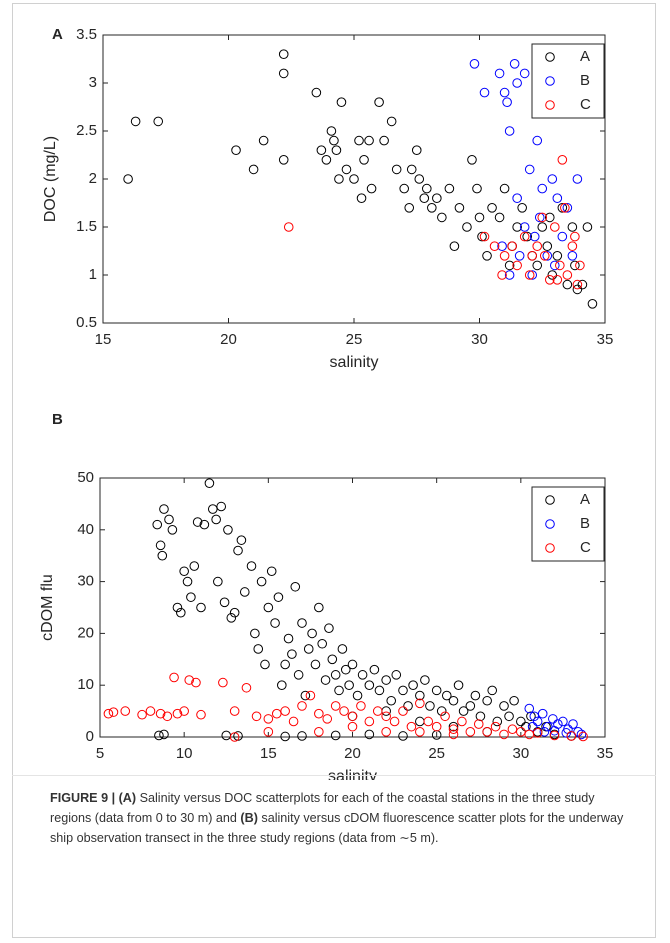 This screenshot has width=670, height=943. Describe the element at coordinates (100, 753) in the screenshot. I see `x-tick-label: 5` at that location.